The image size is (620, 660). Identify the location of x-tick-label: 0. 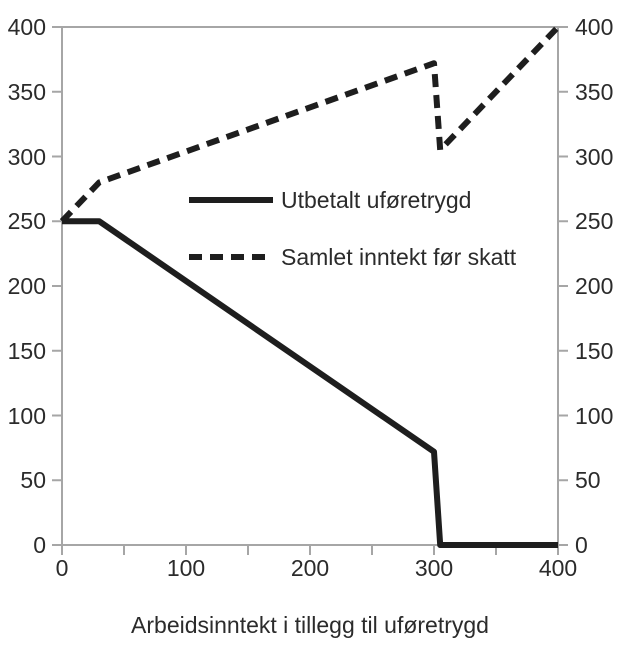
(62, 568).